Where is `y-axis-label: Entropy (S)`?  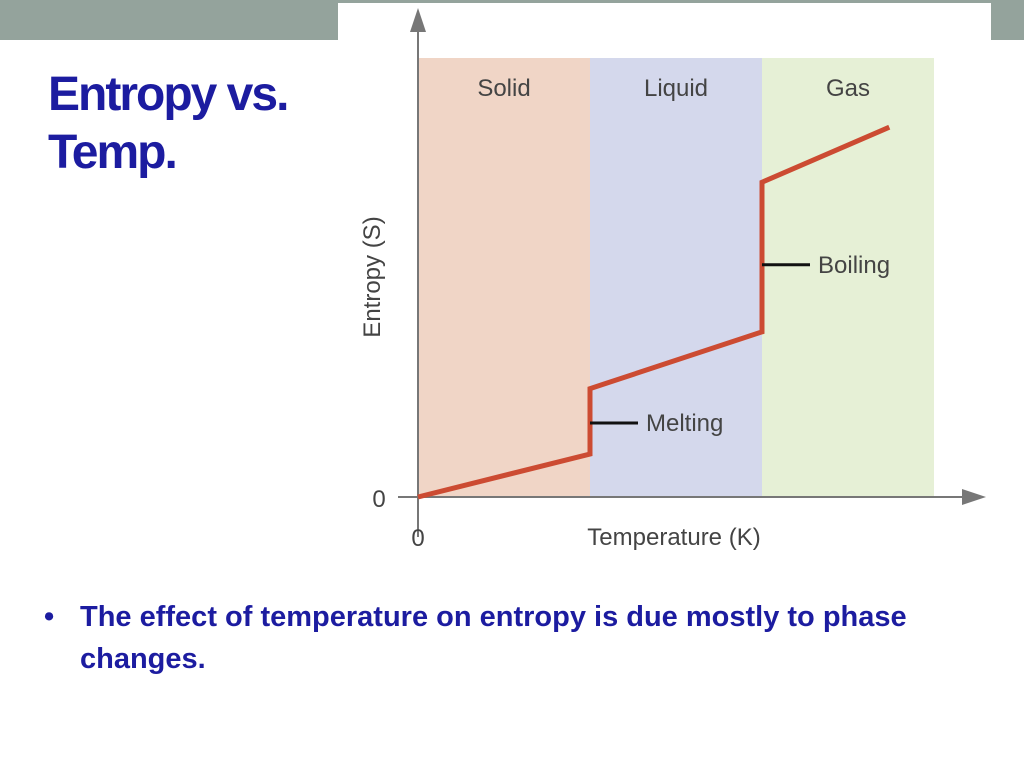
y-axis-label: Entropy (S) is located at coordinates (372, 276).